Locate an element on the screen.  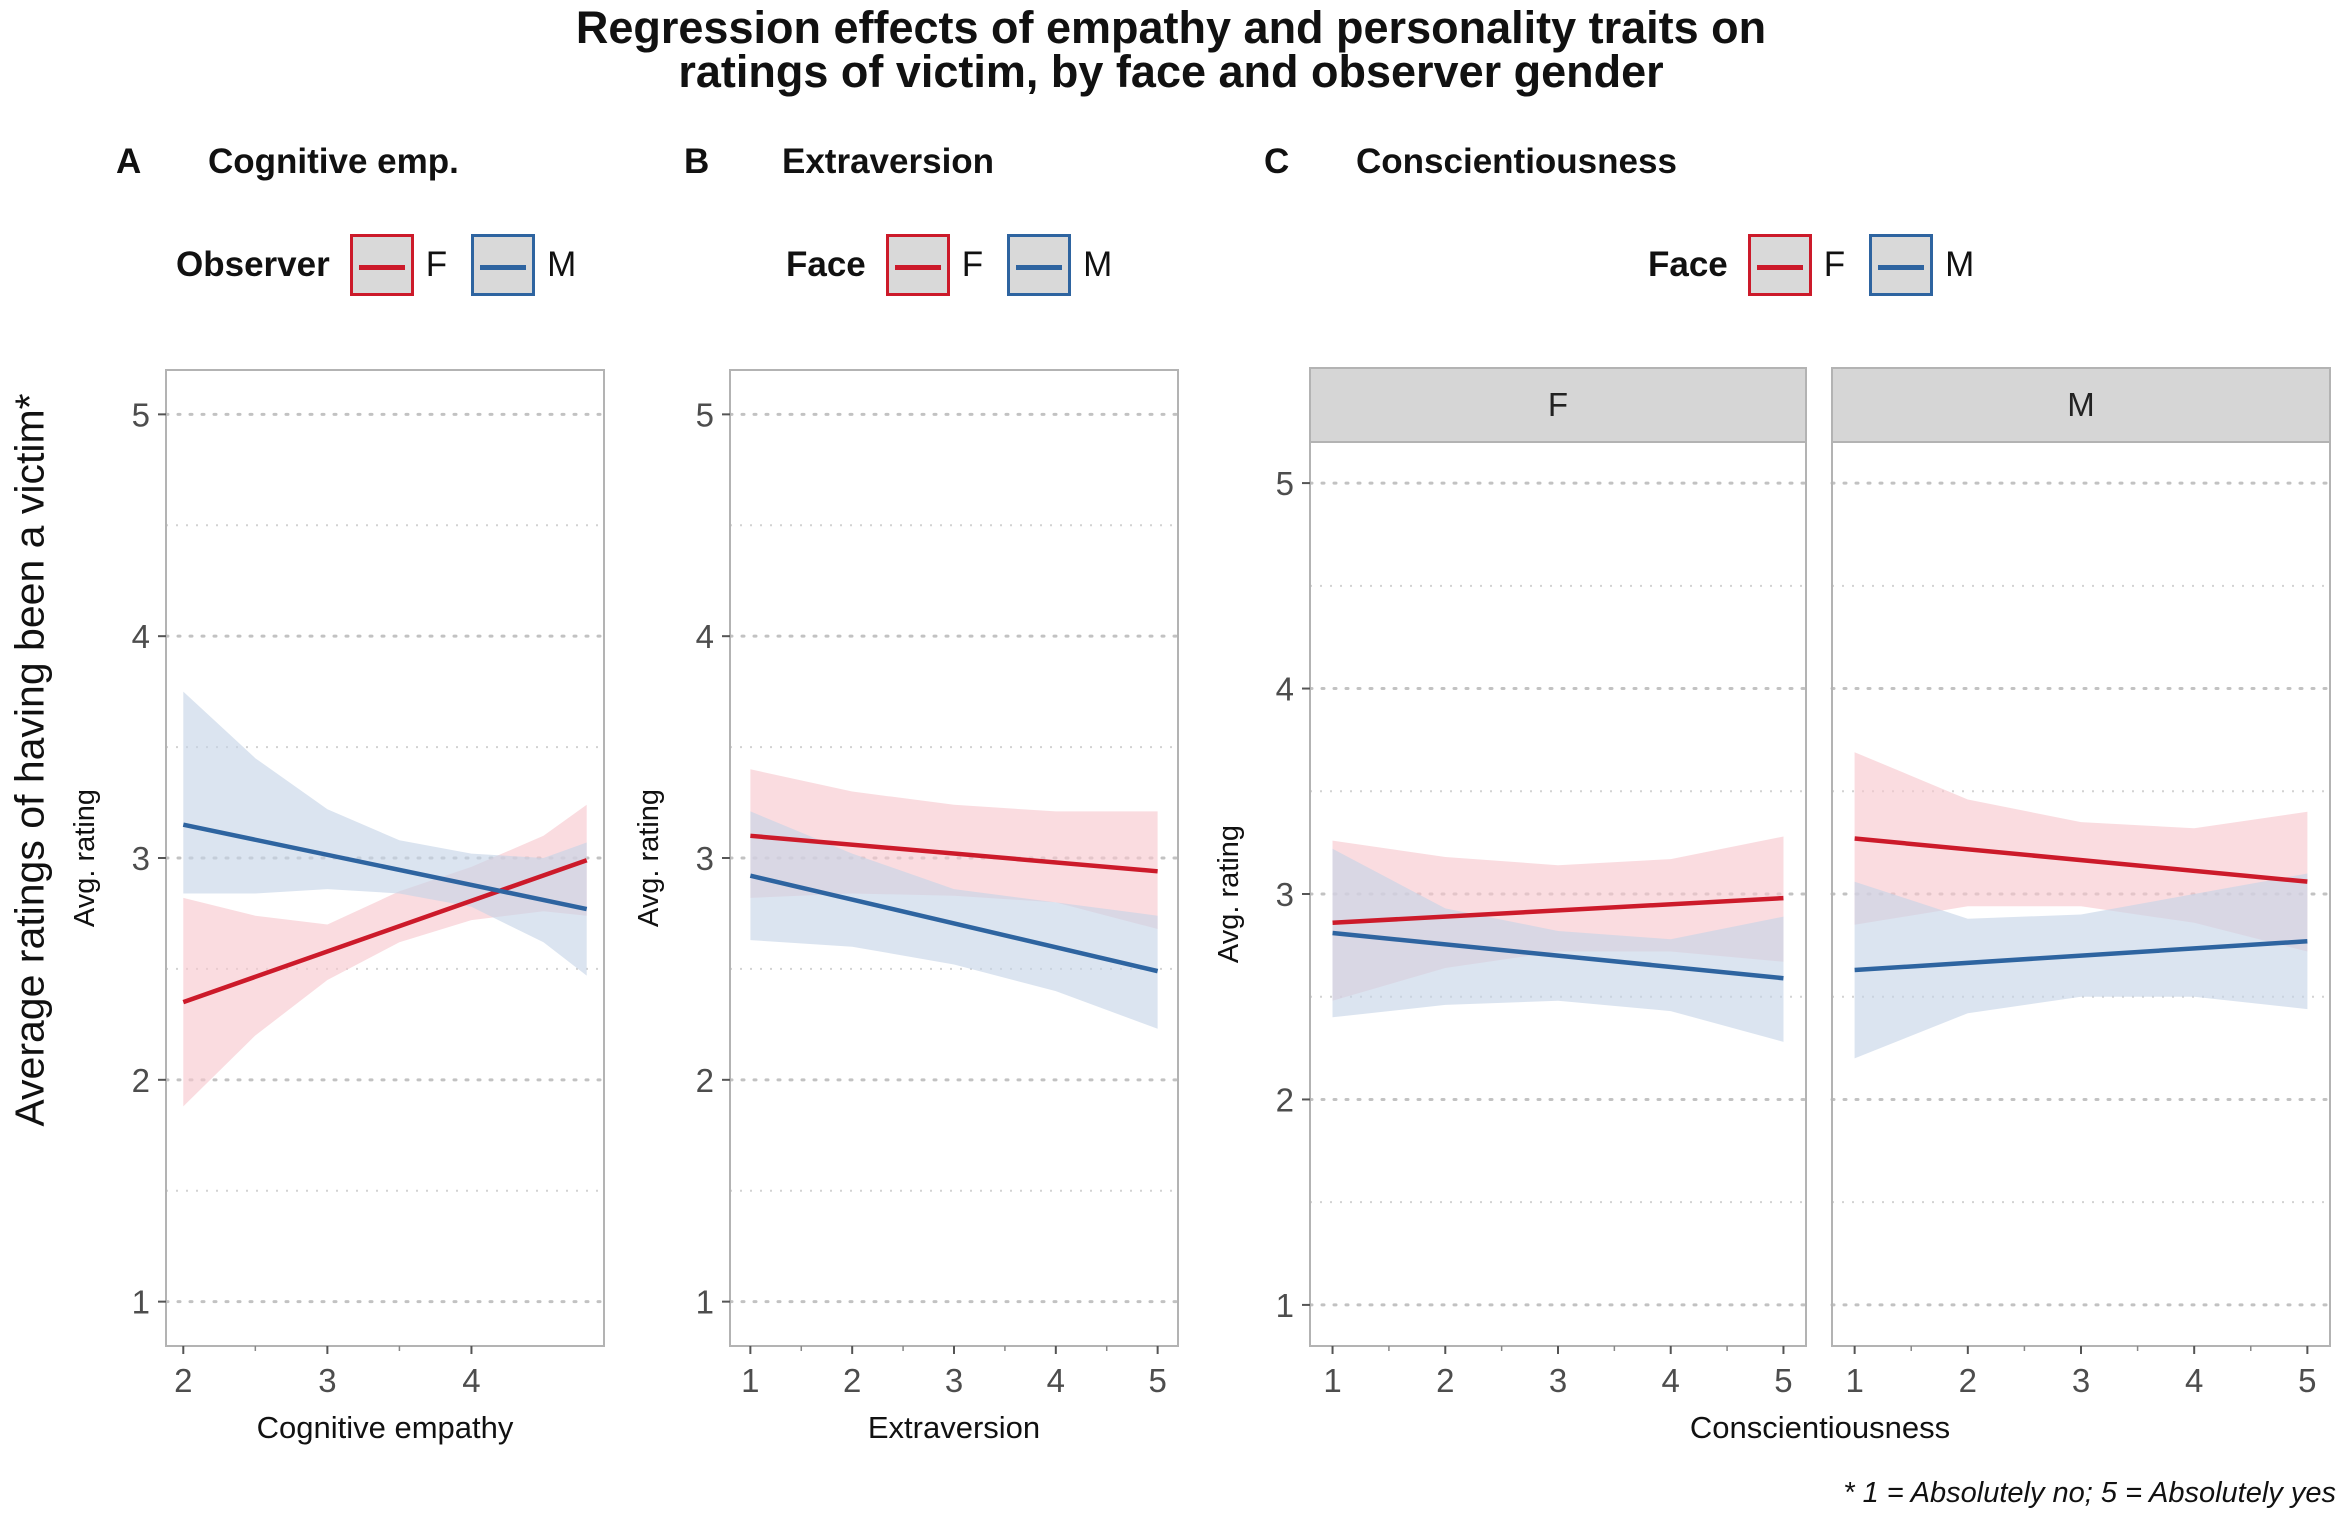
panel-c-facet-m-plot: 1 2 3 4 5 is located at coordinates (2081, 920).